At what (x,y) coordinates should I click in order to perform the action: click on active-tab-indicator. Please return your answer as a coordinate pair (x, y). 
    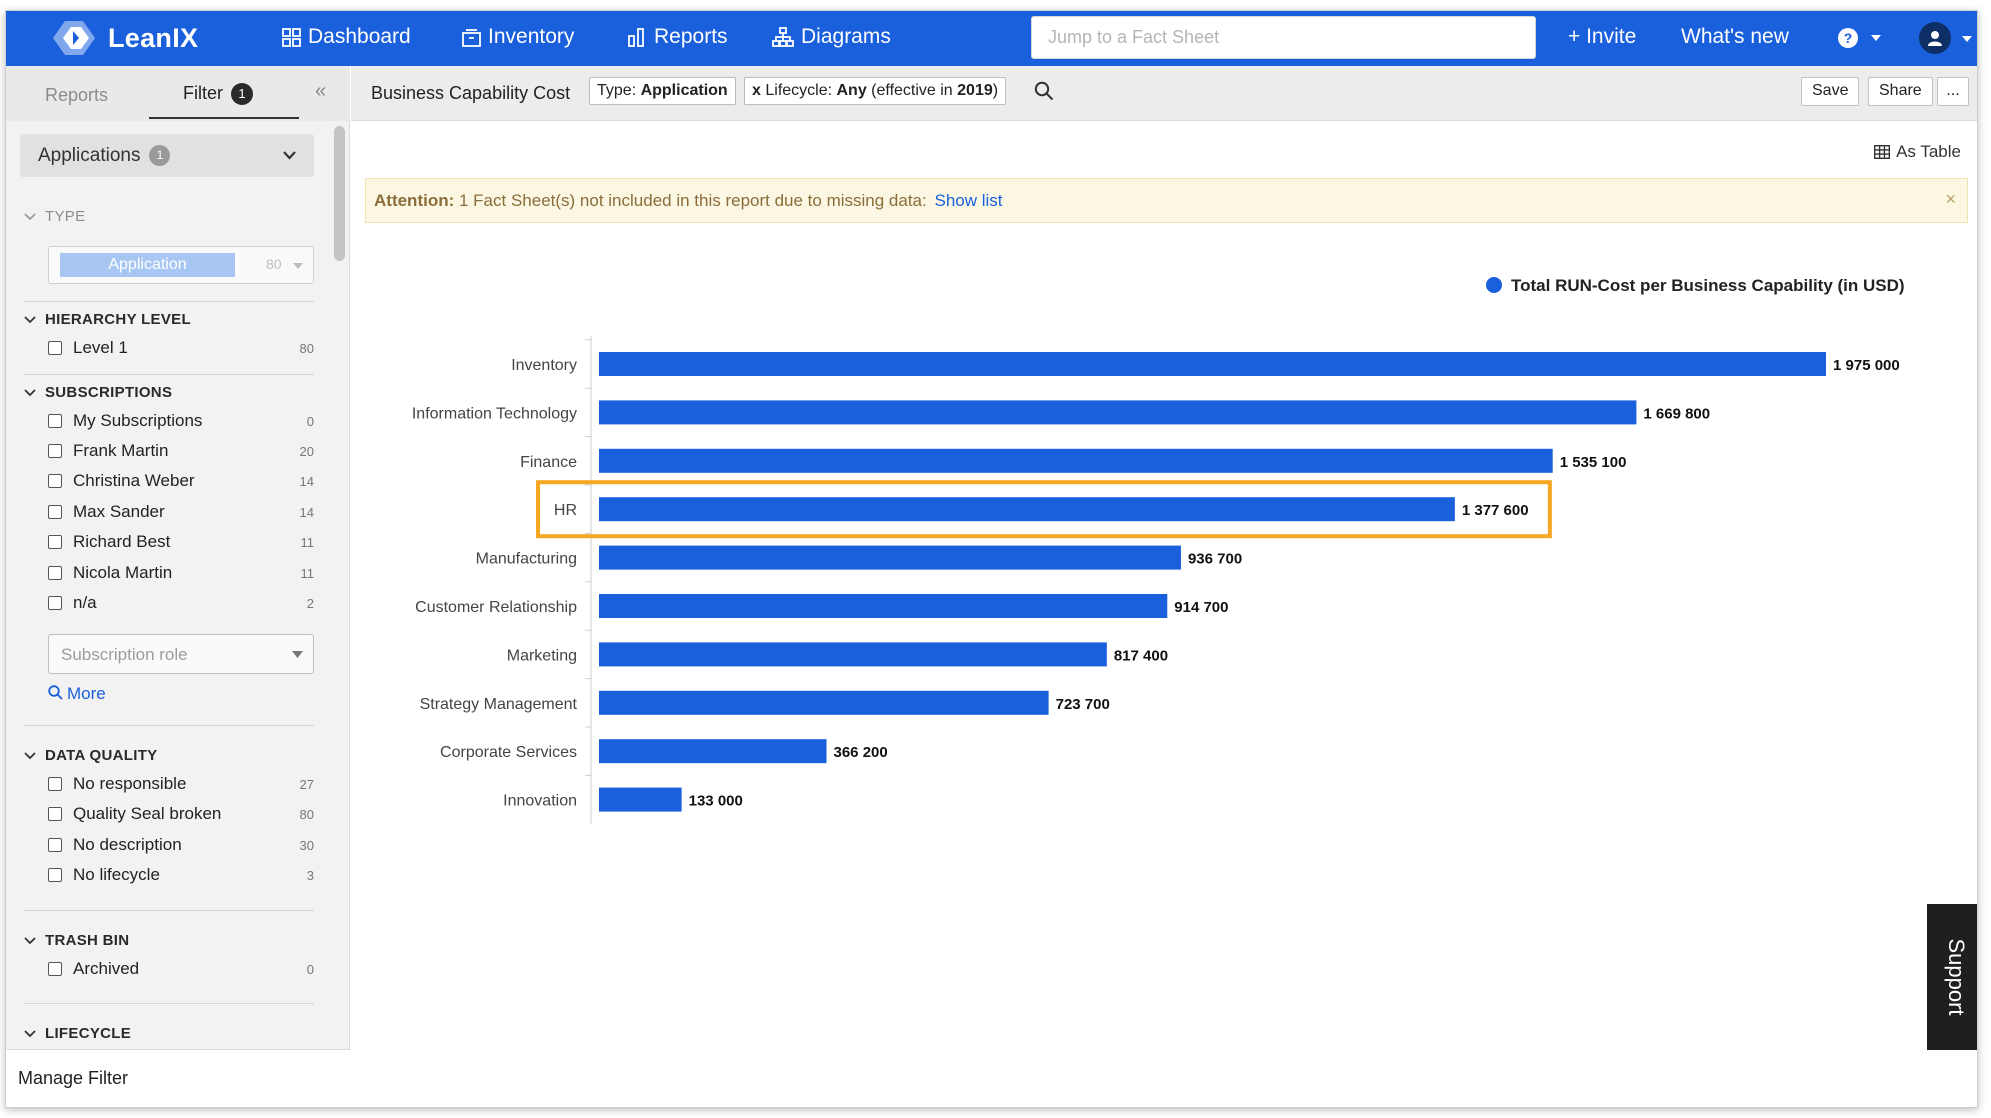
    Looking at the image, I should click on (224, 118).